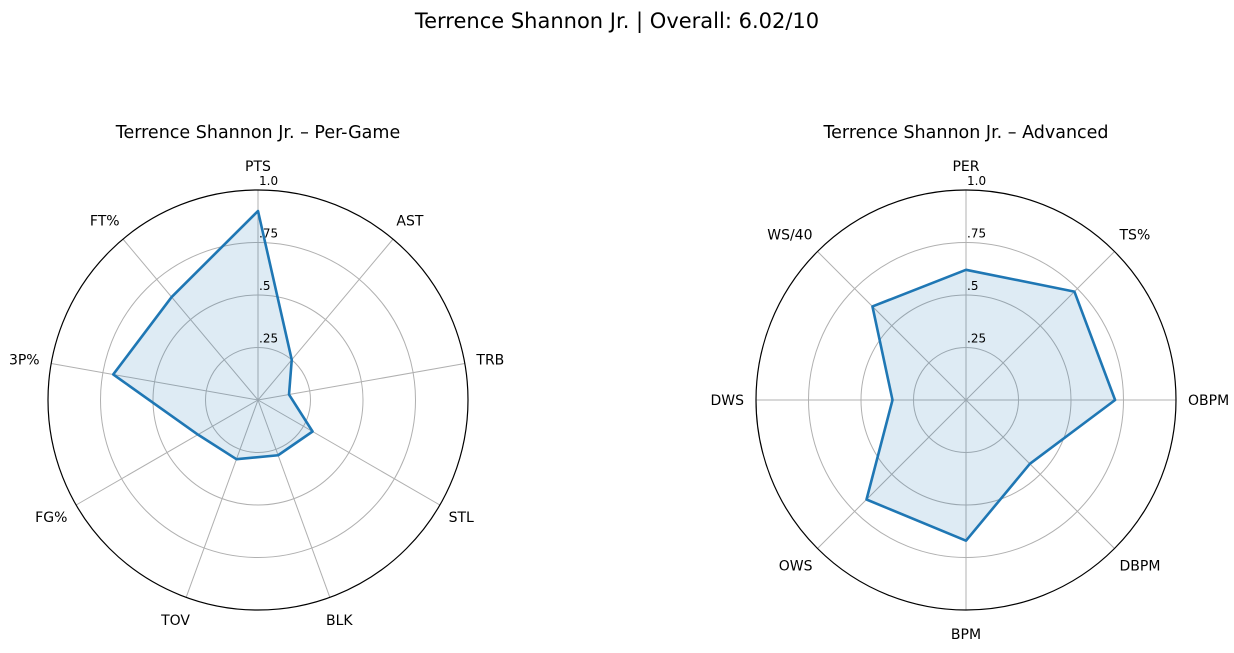 This screenshot has width=1234, height=653. Describe the element at coordinates (1208, 401) in the screenshot. I see `axis-label: OBPM` at that location.